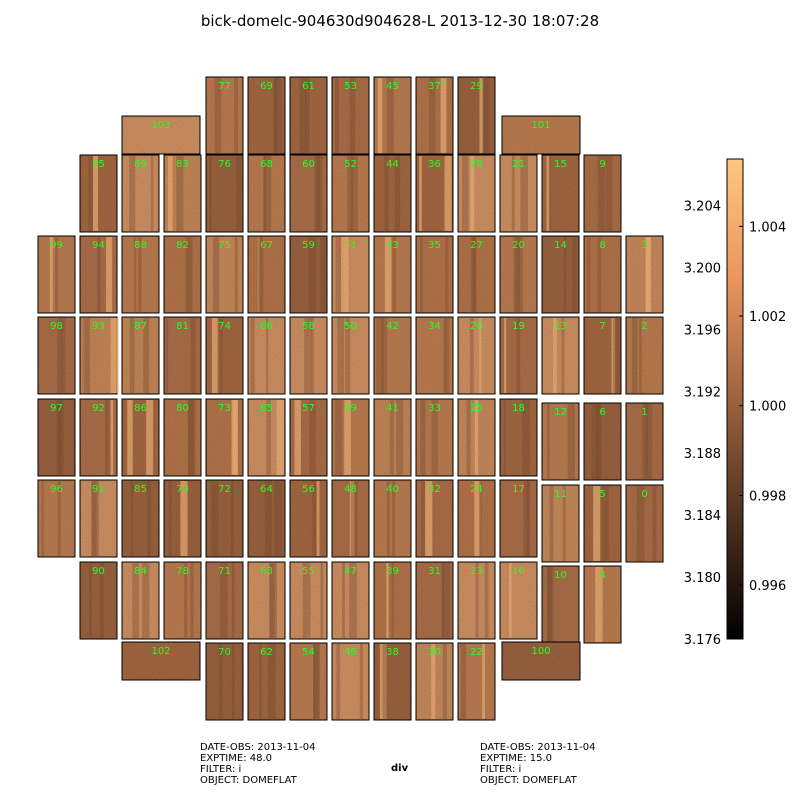 The image size is (800, 800). I want to click on colorbar-secondary-tick-label: 3.188, so click(702, 454).